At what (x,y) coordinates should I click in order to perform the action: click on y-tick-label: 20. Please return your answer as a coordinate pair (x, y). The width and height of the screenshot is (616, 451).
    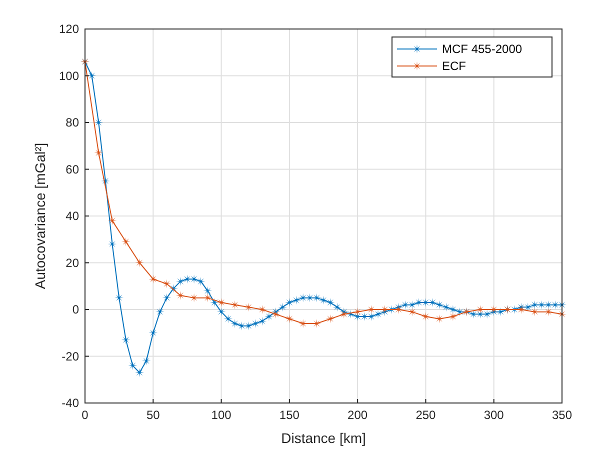
    Looking at the image, I should click on (73, 263).